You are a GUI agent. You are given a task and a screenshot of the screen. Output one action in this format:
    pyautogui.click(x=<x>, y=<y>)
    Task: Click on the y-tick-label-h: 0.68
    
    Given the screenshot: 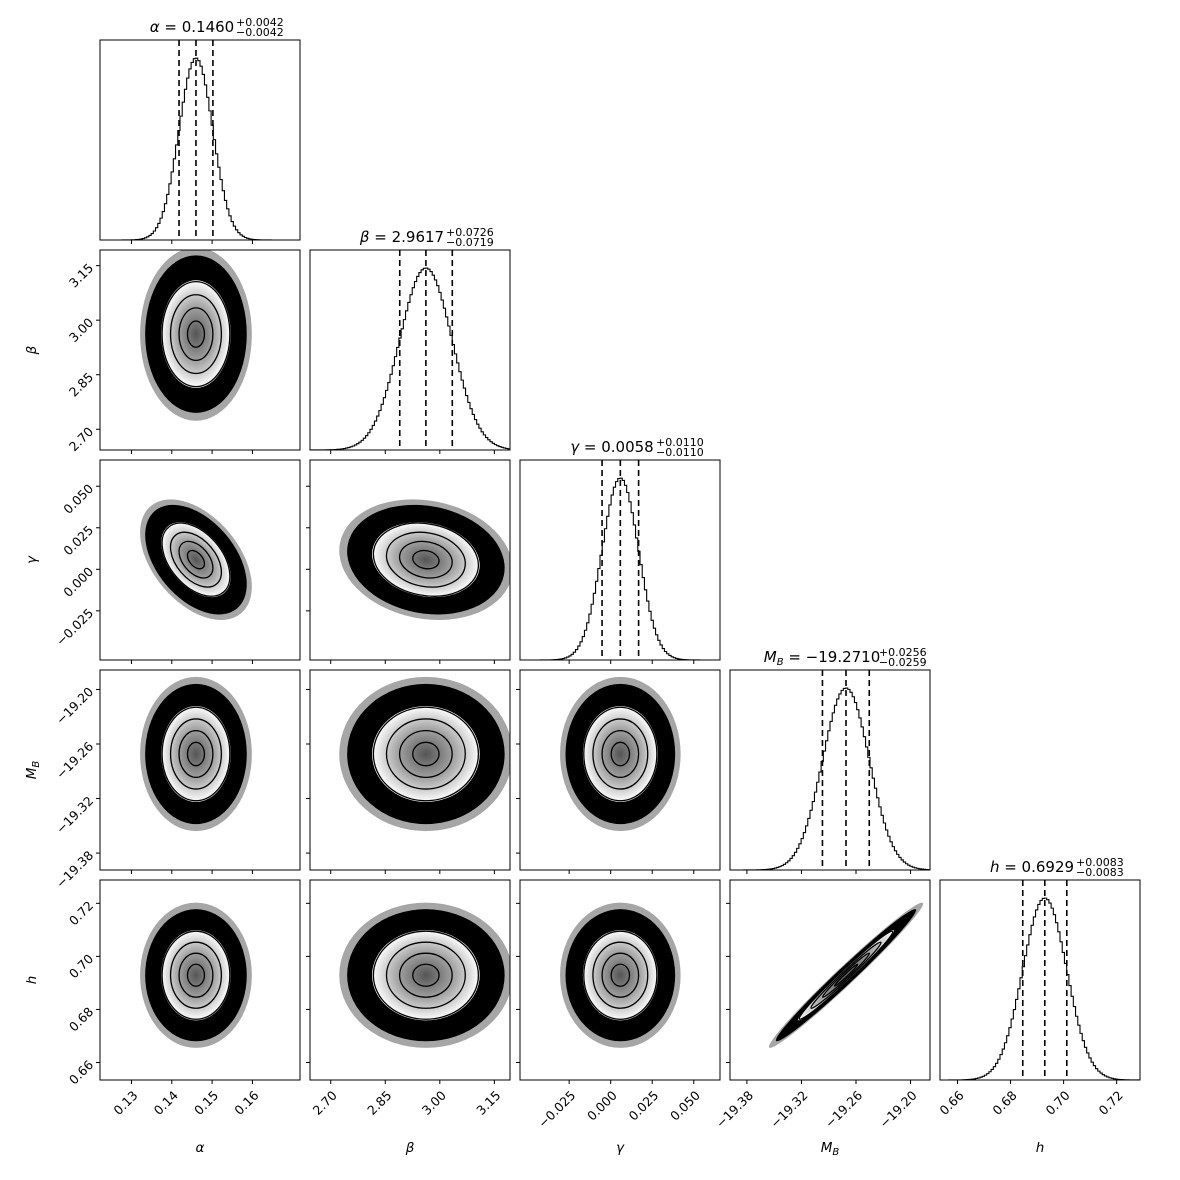 What is the action you would take?
    pyautogui.click(x=81, y=1019)
    